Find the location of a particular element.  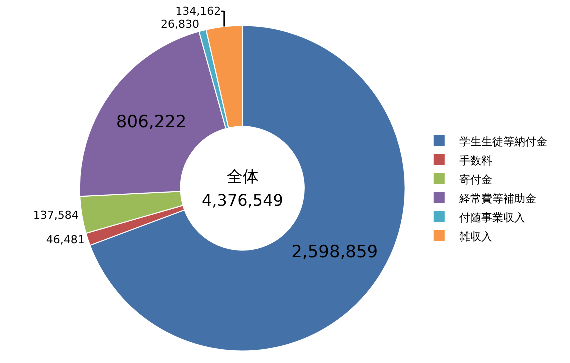

legend-label: 雑収入 is located at coordinates (475, 237).